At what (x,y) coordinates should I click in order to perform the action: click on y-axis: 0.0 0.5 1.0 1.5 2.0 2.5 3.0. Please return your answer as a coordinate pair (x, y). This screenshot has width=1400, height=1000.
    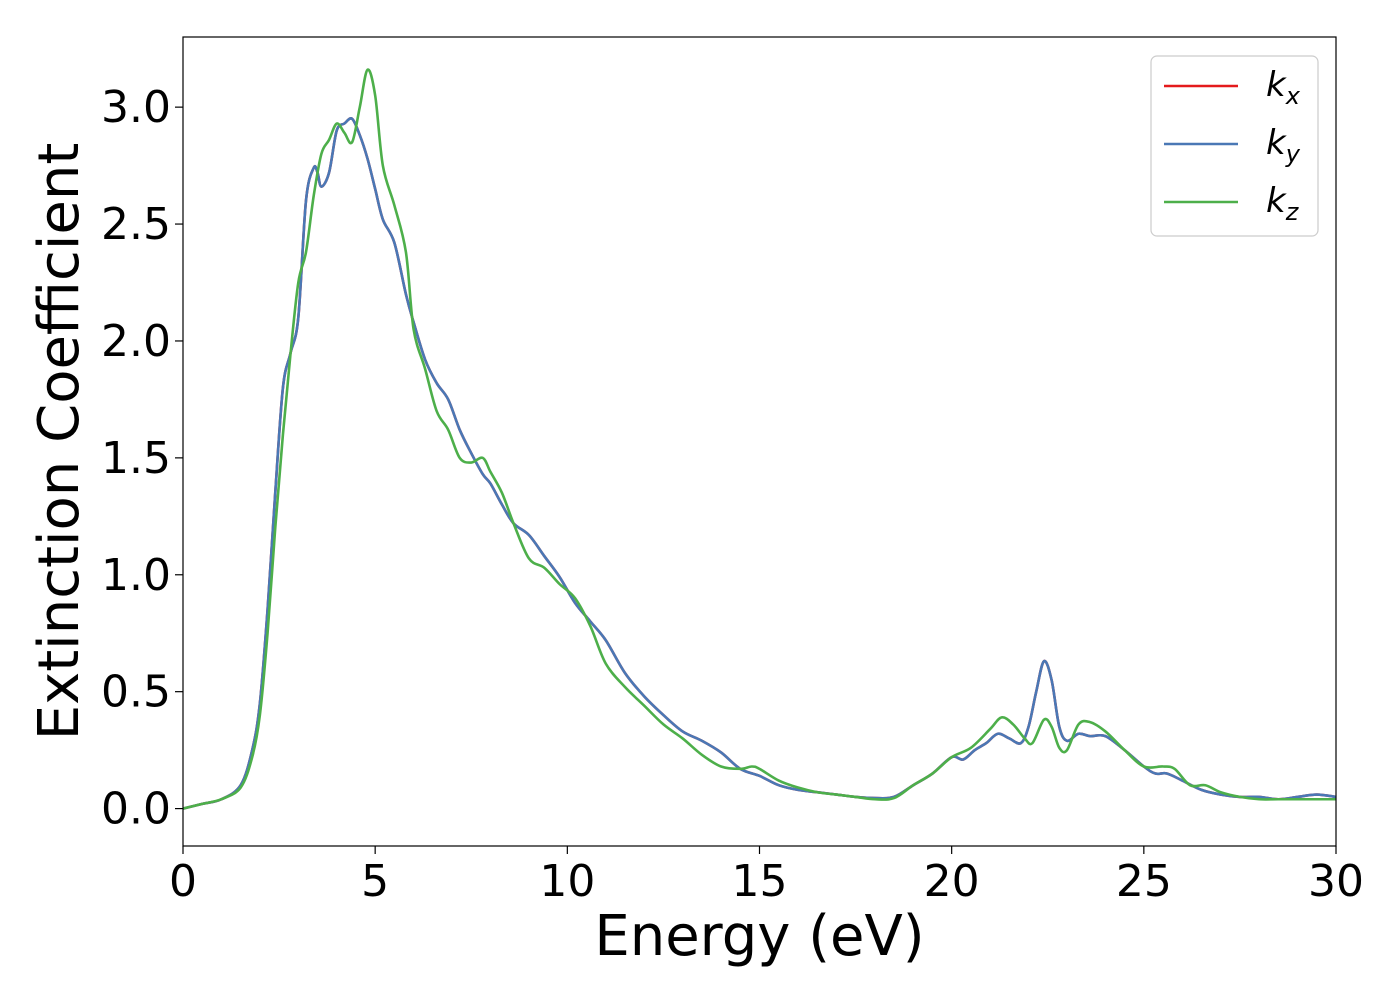
    Looking at the image, I should click on (142, 458).